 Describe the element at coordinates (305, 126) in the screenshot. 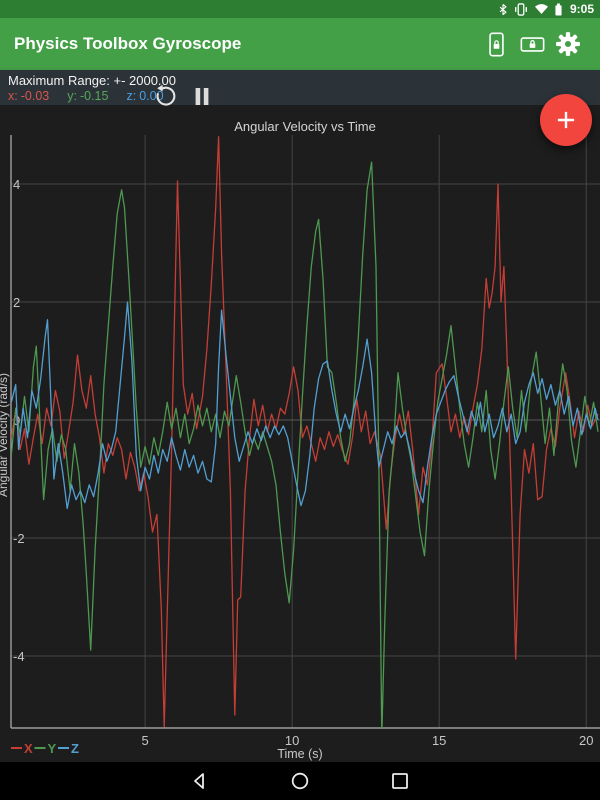

I see `chart-title: Angular Velocity vs Time` at that location.